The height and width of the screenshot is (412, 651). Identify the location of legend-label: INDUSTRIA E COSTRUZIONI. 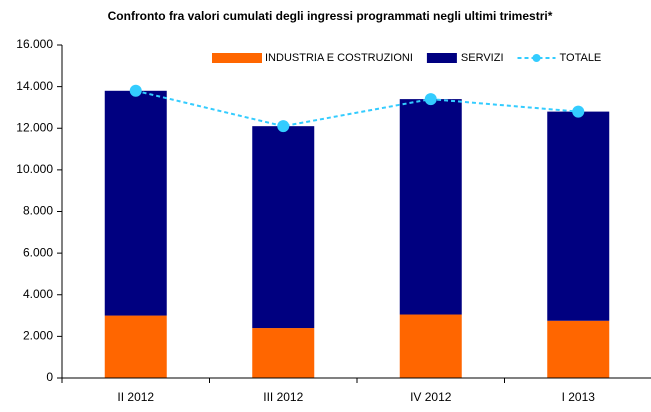
(339, 58).